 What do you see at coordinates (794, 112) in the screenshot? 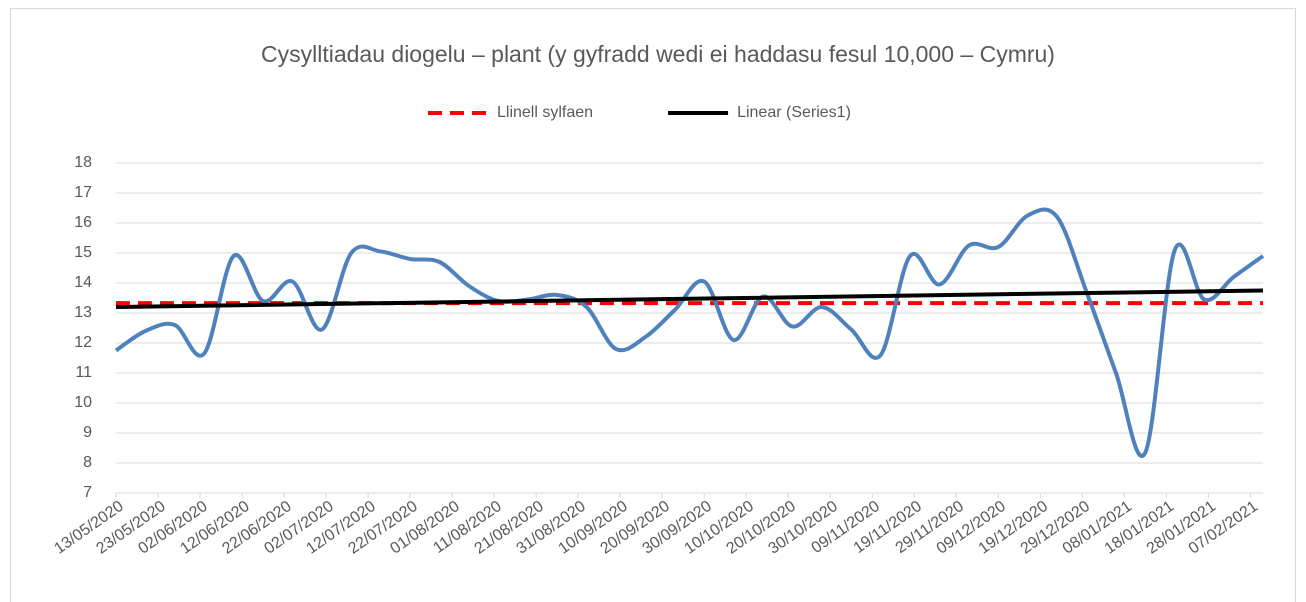
I see `legend-label: Linear (Series1)` at bounding box center [794, 112].